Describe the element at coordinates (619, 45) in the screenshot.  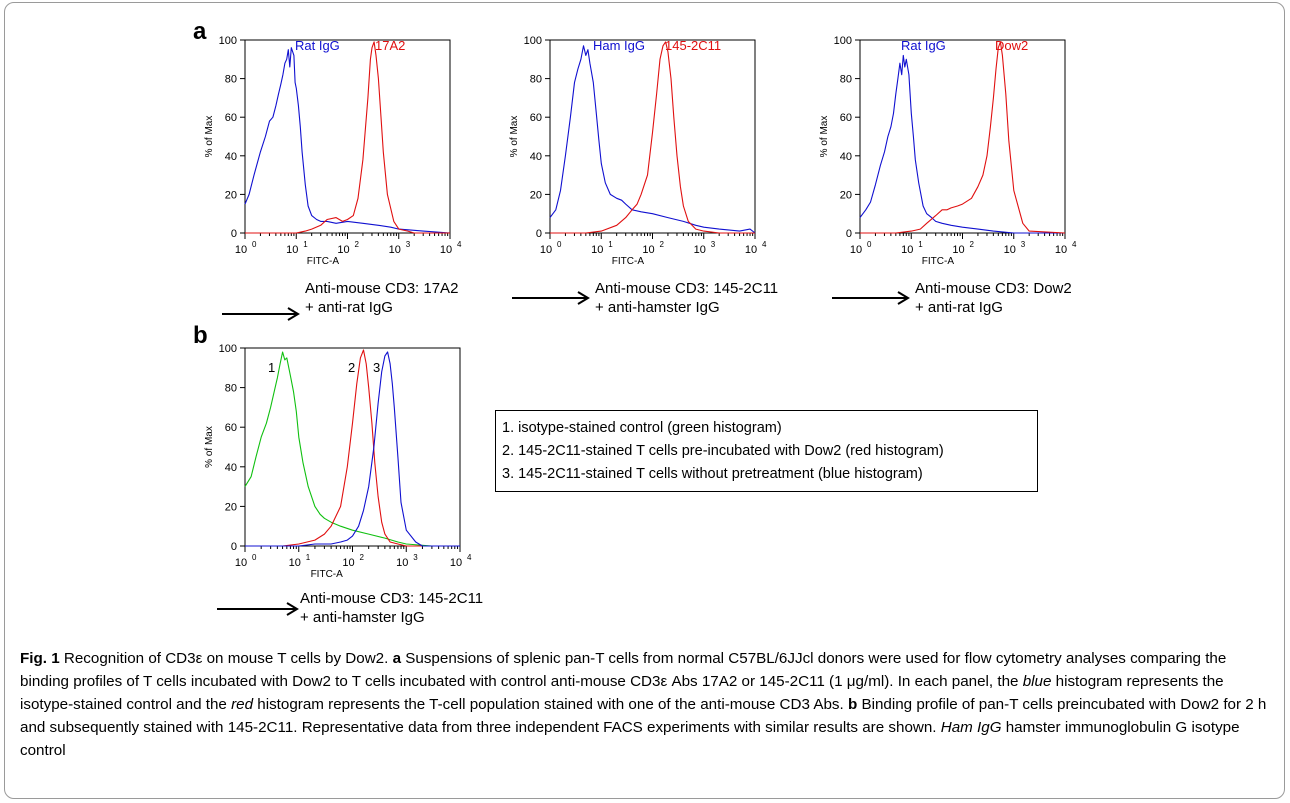
I see `series-label-0: Ham IgG` at that location.